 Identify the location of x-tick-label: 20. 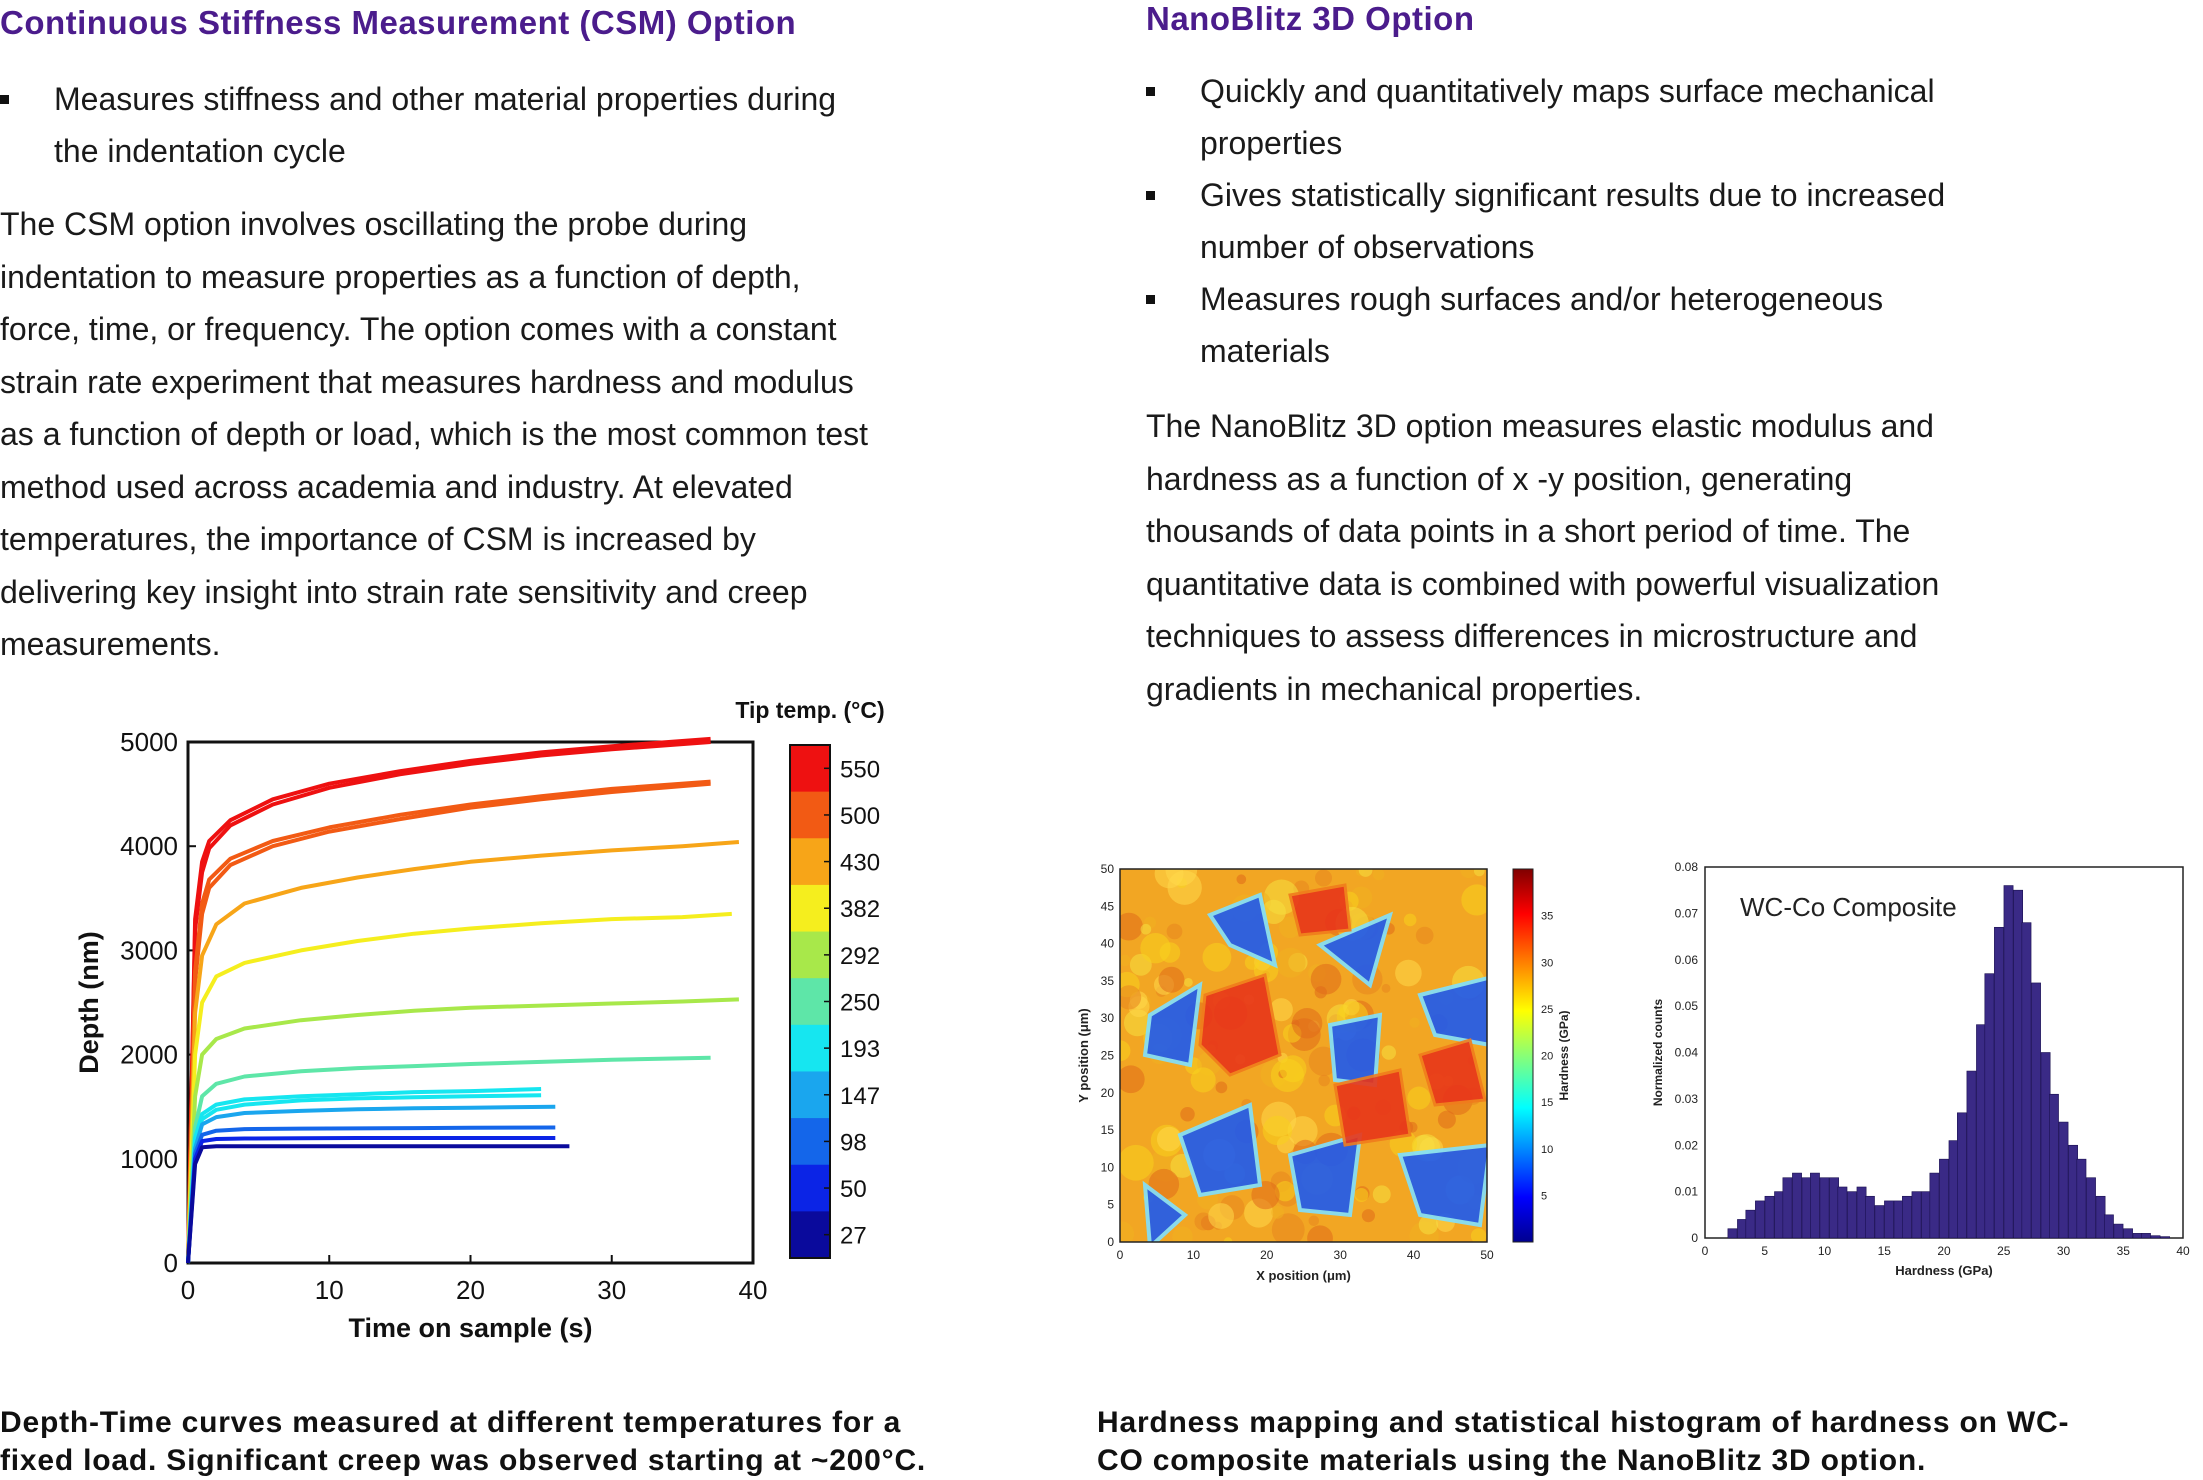
(1267, 1255).